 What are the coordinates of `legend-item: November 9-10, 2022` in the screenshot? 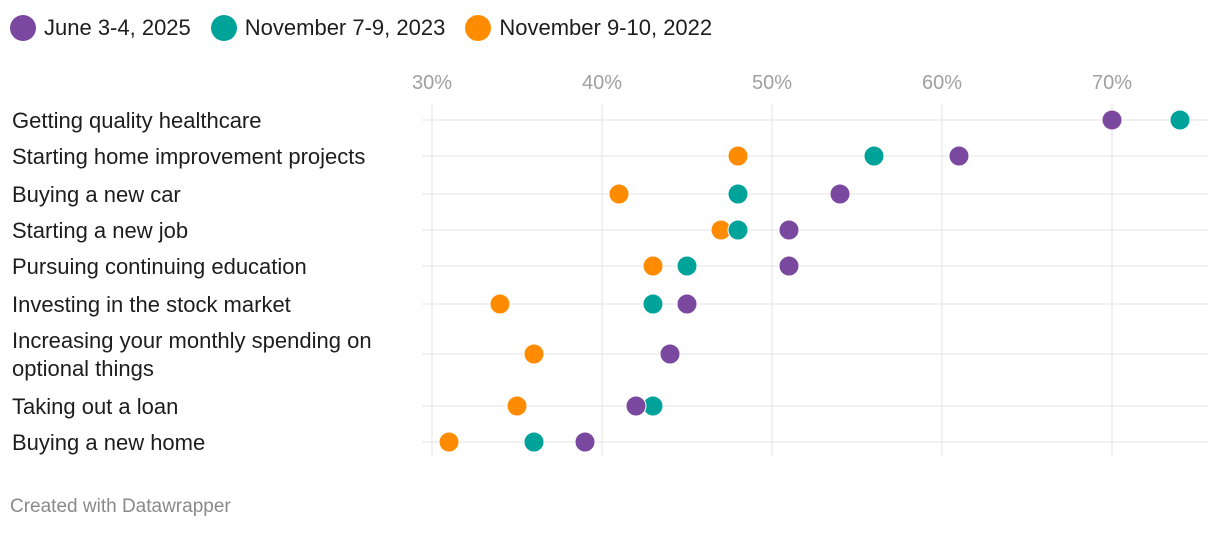 It's located at (588, 28).